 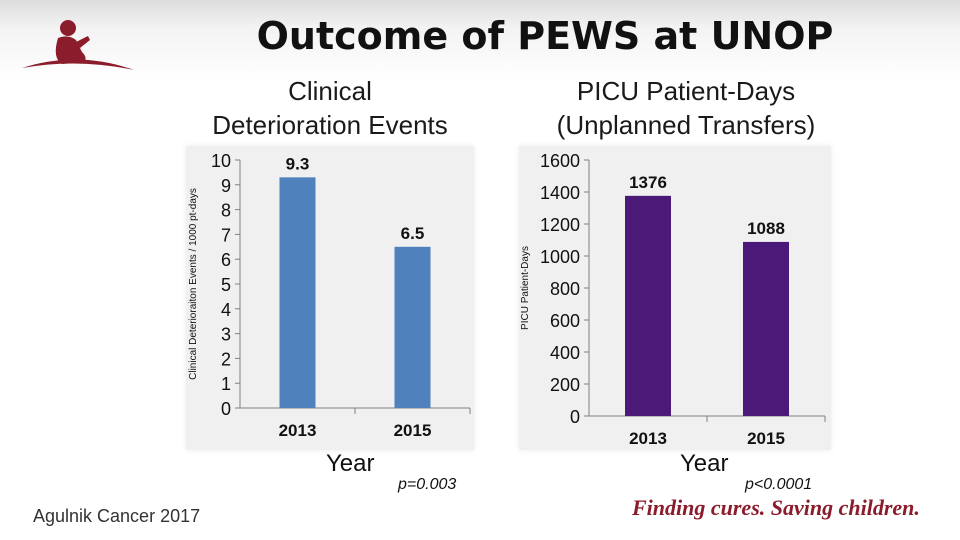 I want to click on left-p-value: p=0.003, so click(x=427, y=484).